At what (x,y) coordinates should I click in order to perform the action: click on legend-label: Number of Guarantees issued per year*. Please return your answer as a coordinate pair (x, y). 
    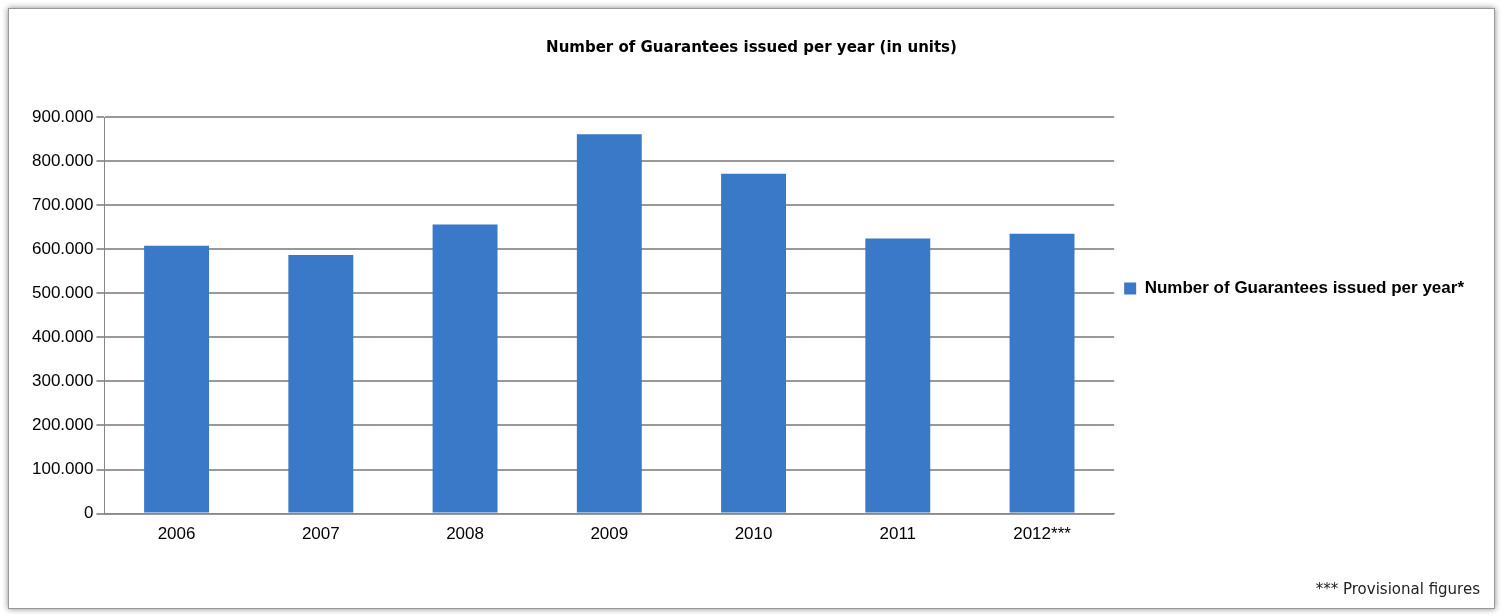
    Looking at the image, I should click on (1304, 288).